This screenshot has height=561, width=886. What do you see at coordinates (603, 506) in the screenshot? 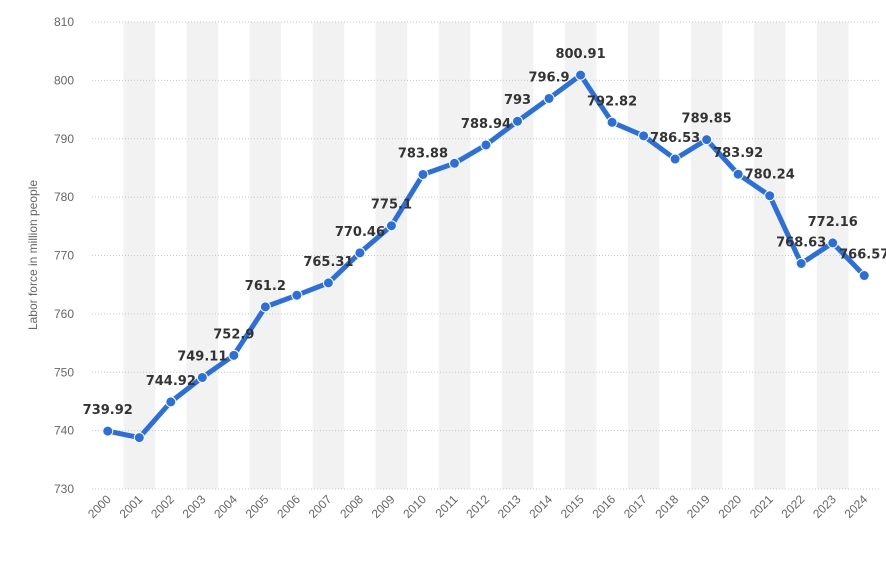
I see `x-tick-2016: 2016` at bounding box center [603, 506].